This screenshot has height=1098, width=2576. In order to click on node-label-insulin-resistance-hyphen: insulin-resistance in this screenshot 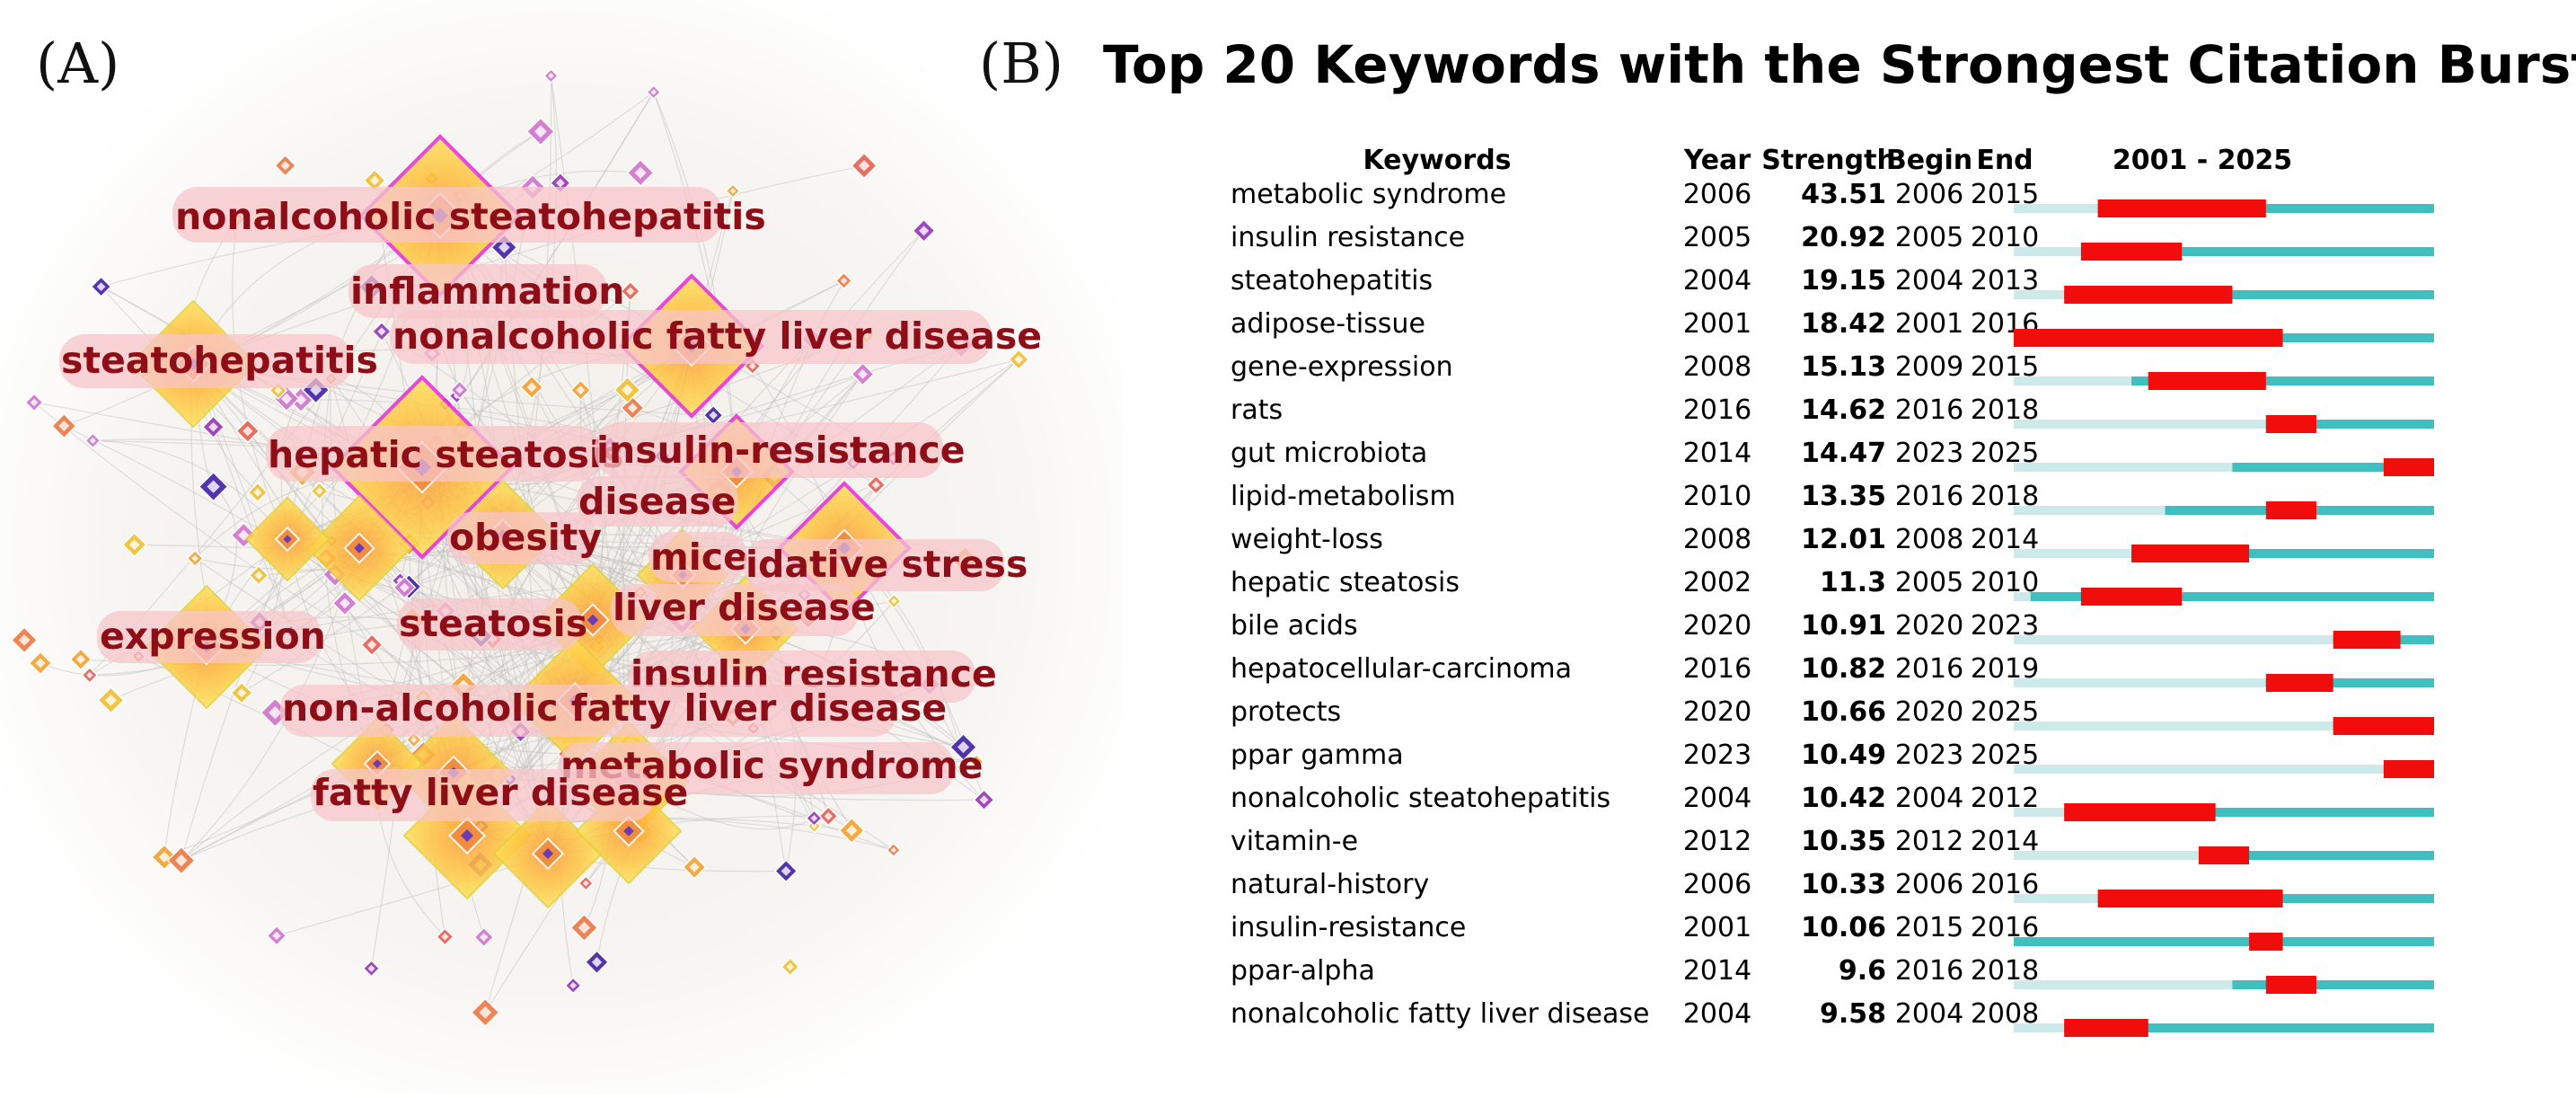, I will do `click(780, 450)`.